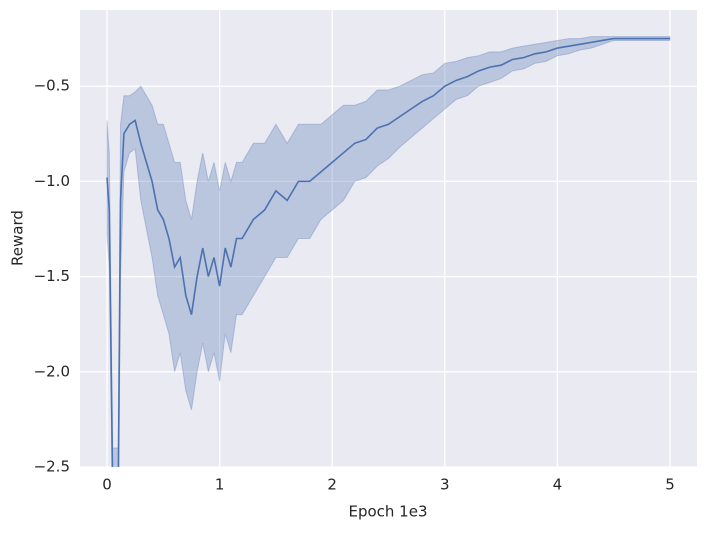 The width and height of the screenshot is (708, 535). I want to click on x-tick-label: 1, so click(220, 485).